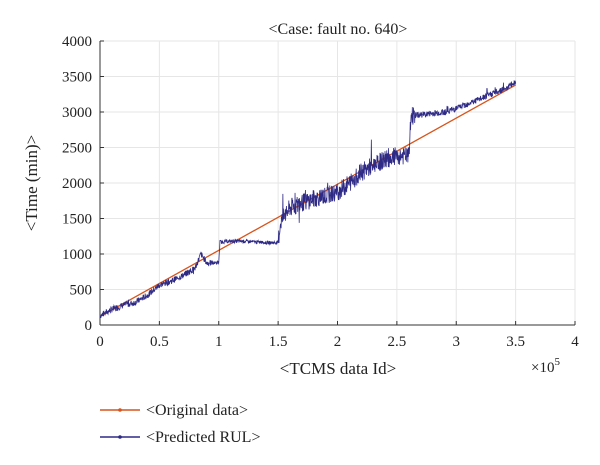 The width and height of the screenshot is (600, 465). What do you see at coordinates (77, 255) in the screenshot?
I see `y-tick-label: 1000` at bounding box center [77, 255].